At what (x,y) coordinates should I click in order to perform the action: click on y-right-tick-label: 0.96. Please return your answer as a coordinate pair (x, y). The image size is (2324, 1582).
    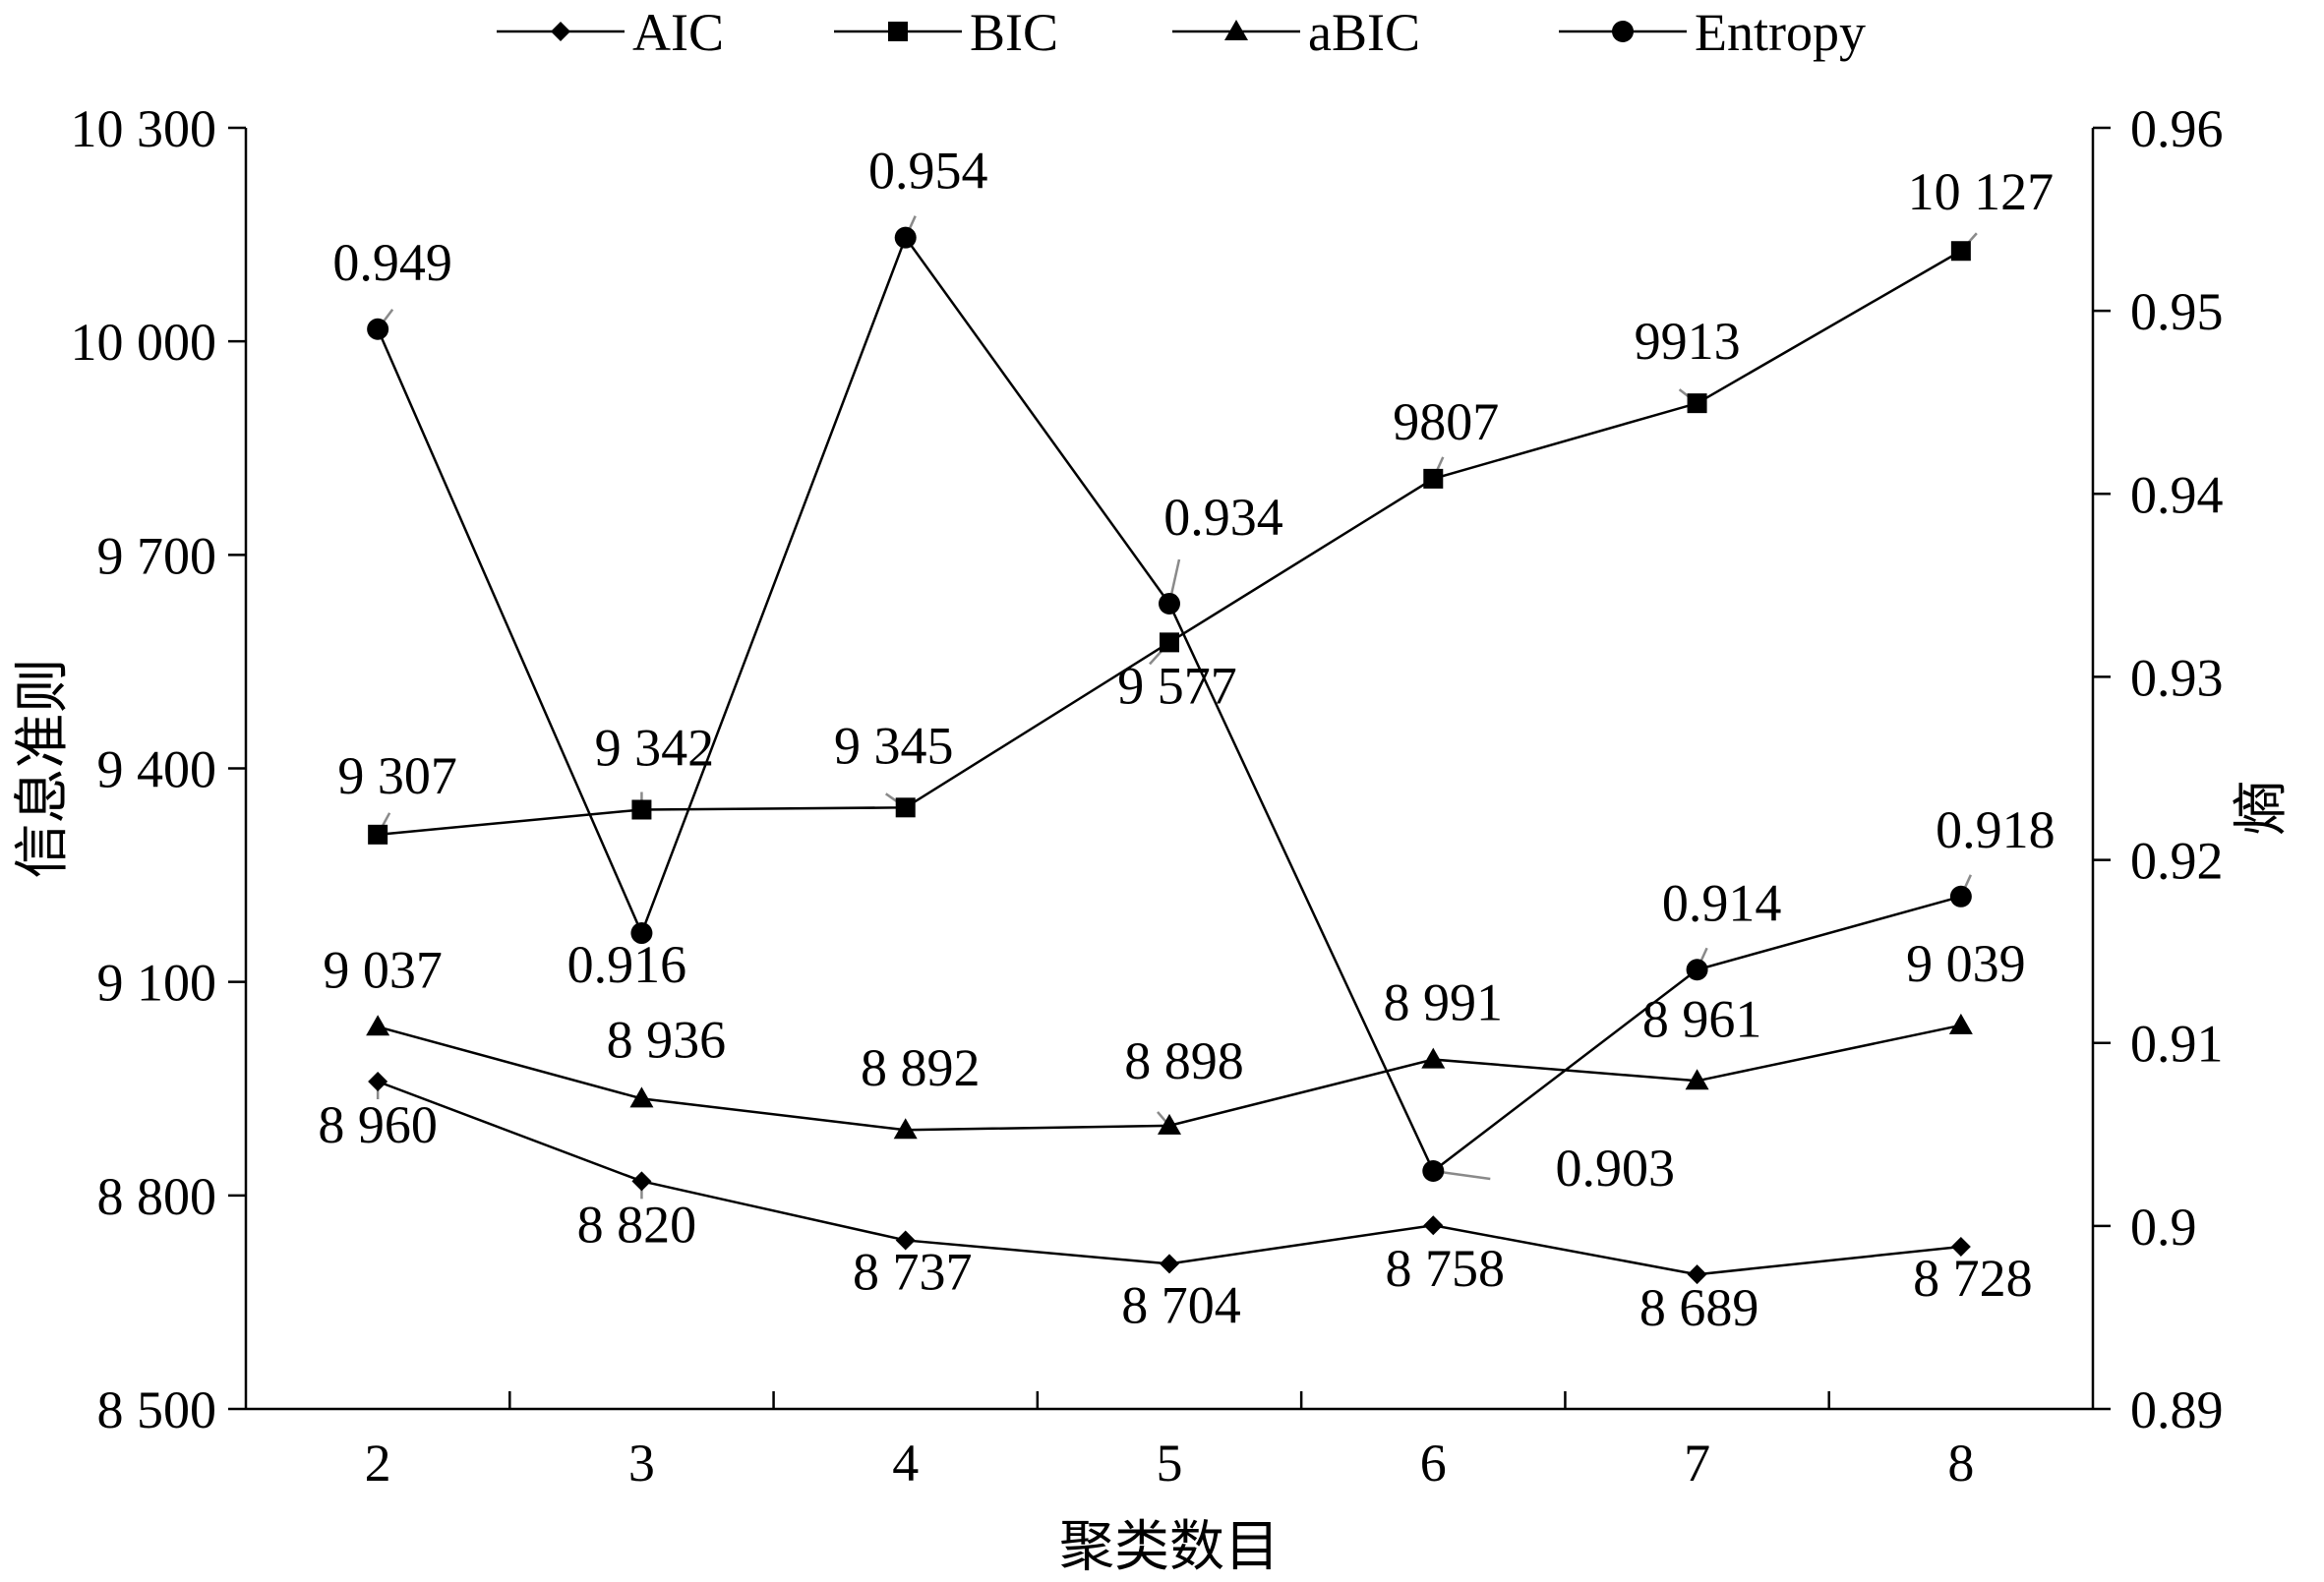
    Looking at the image, I should click on (2177, 128).